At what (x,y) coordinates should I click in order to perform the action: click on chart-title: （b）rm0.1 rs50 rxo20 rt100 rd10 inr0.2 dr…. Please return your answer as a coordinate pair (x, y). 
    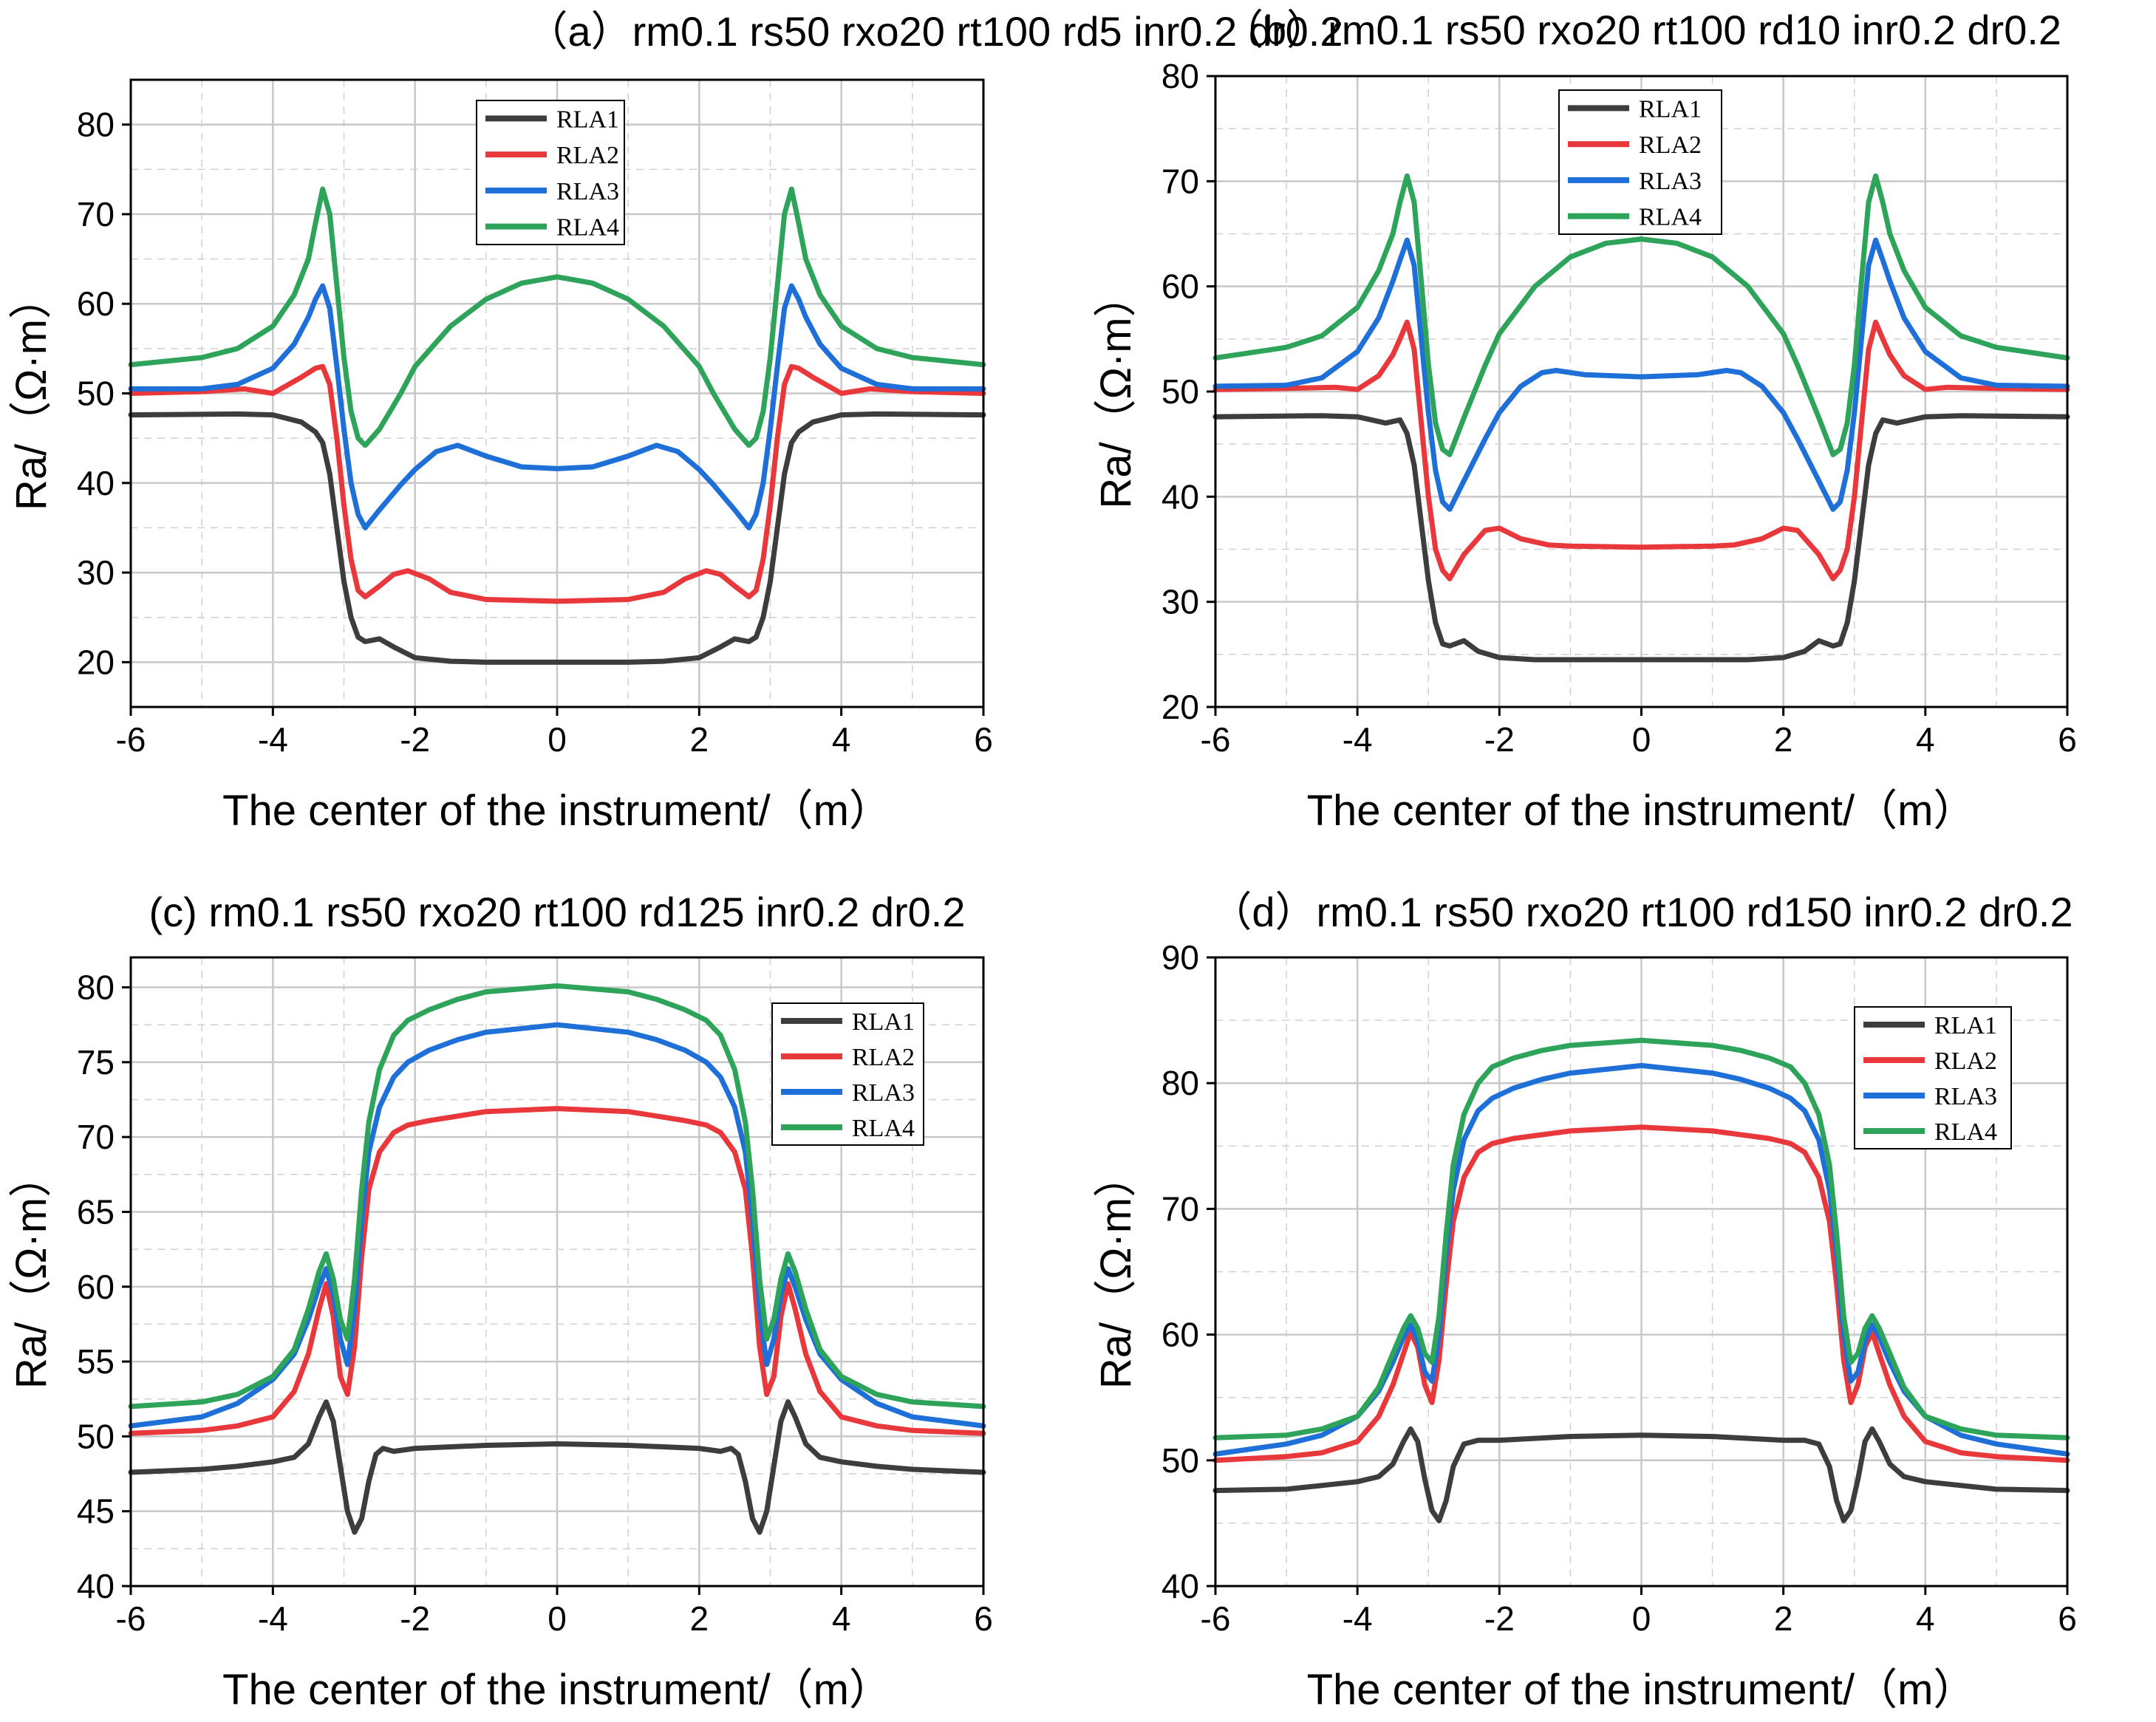
    Looking at the image, I should click on (1641, 30).